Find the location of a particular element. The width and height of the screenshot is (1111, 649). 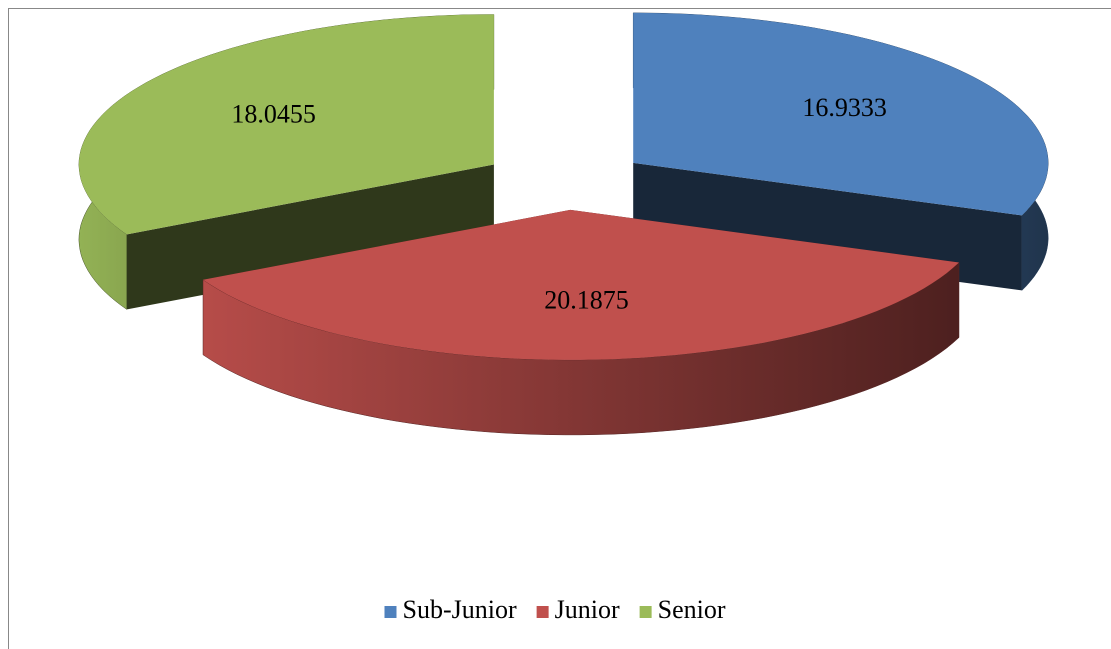

legend-label: Senior is located at coordinates (692, 609).